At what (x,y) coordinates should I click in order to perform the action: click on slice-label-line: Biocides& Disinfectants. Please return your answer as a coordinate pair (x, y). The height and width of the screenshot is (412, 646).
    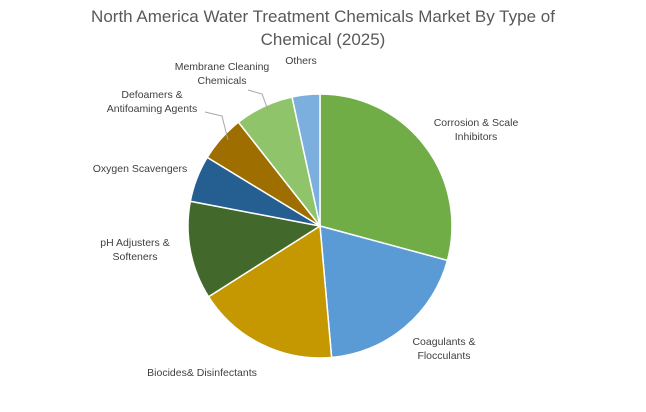
    Looking at the image, I should click on (202, 373).